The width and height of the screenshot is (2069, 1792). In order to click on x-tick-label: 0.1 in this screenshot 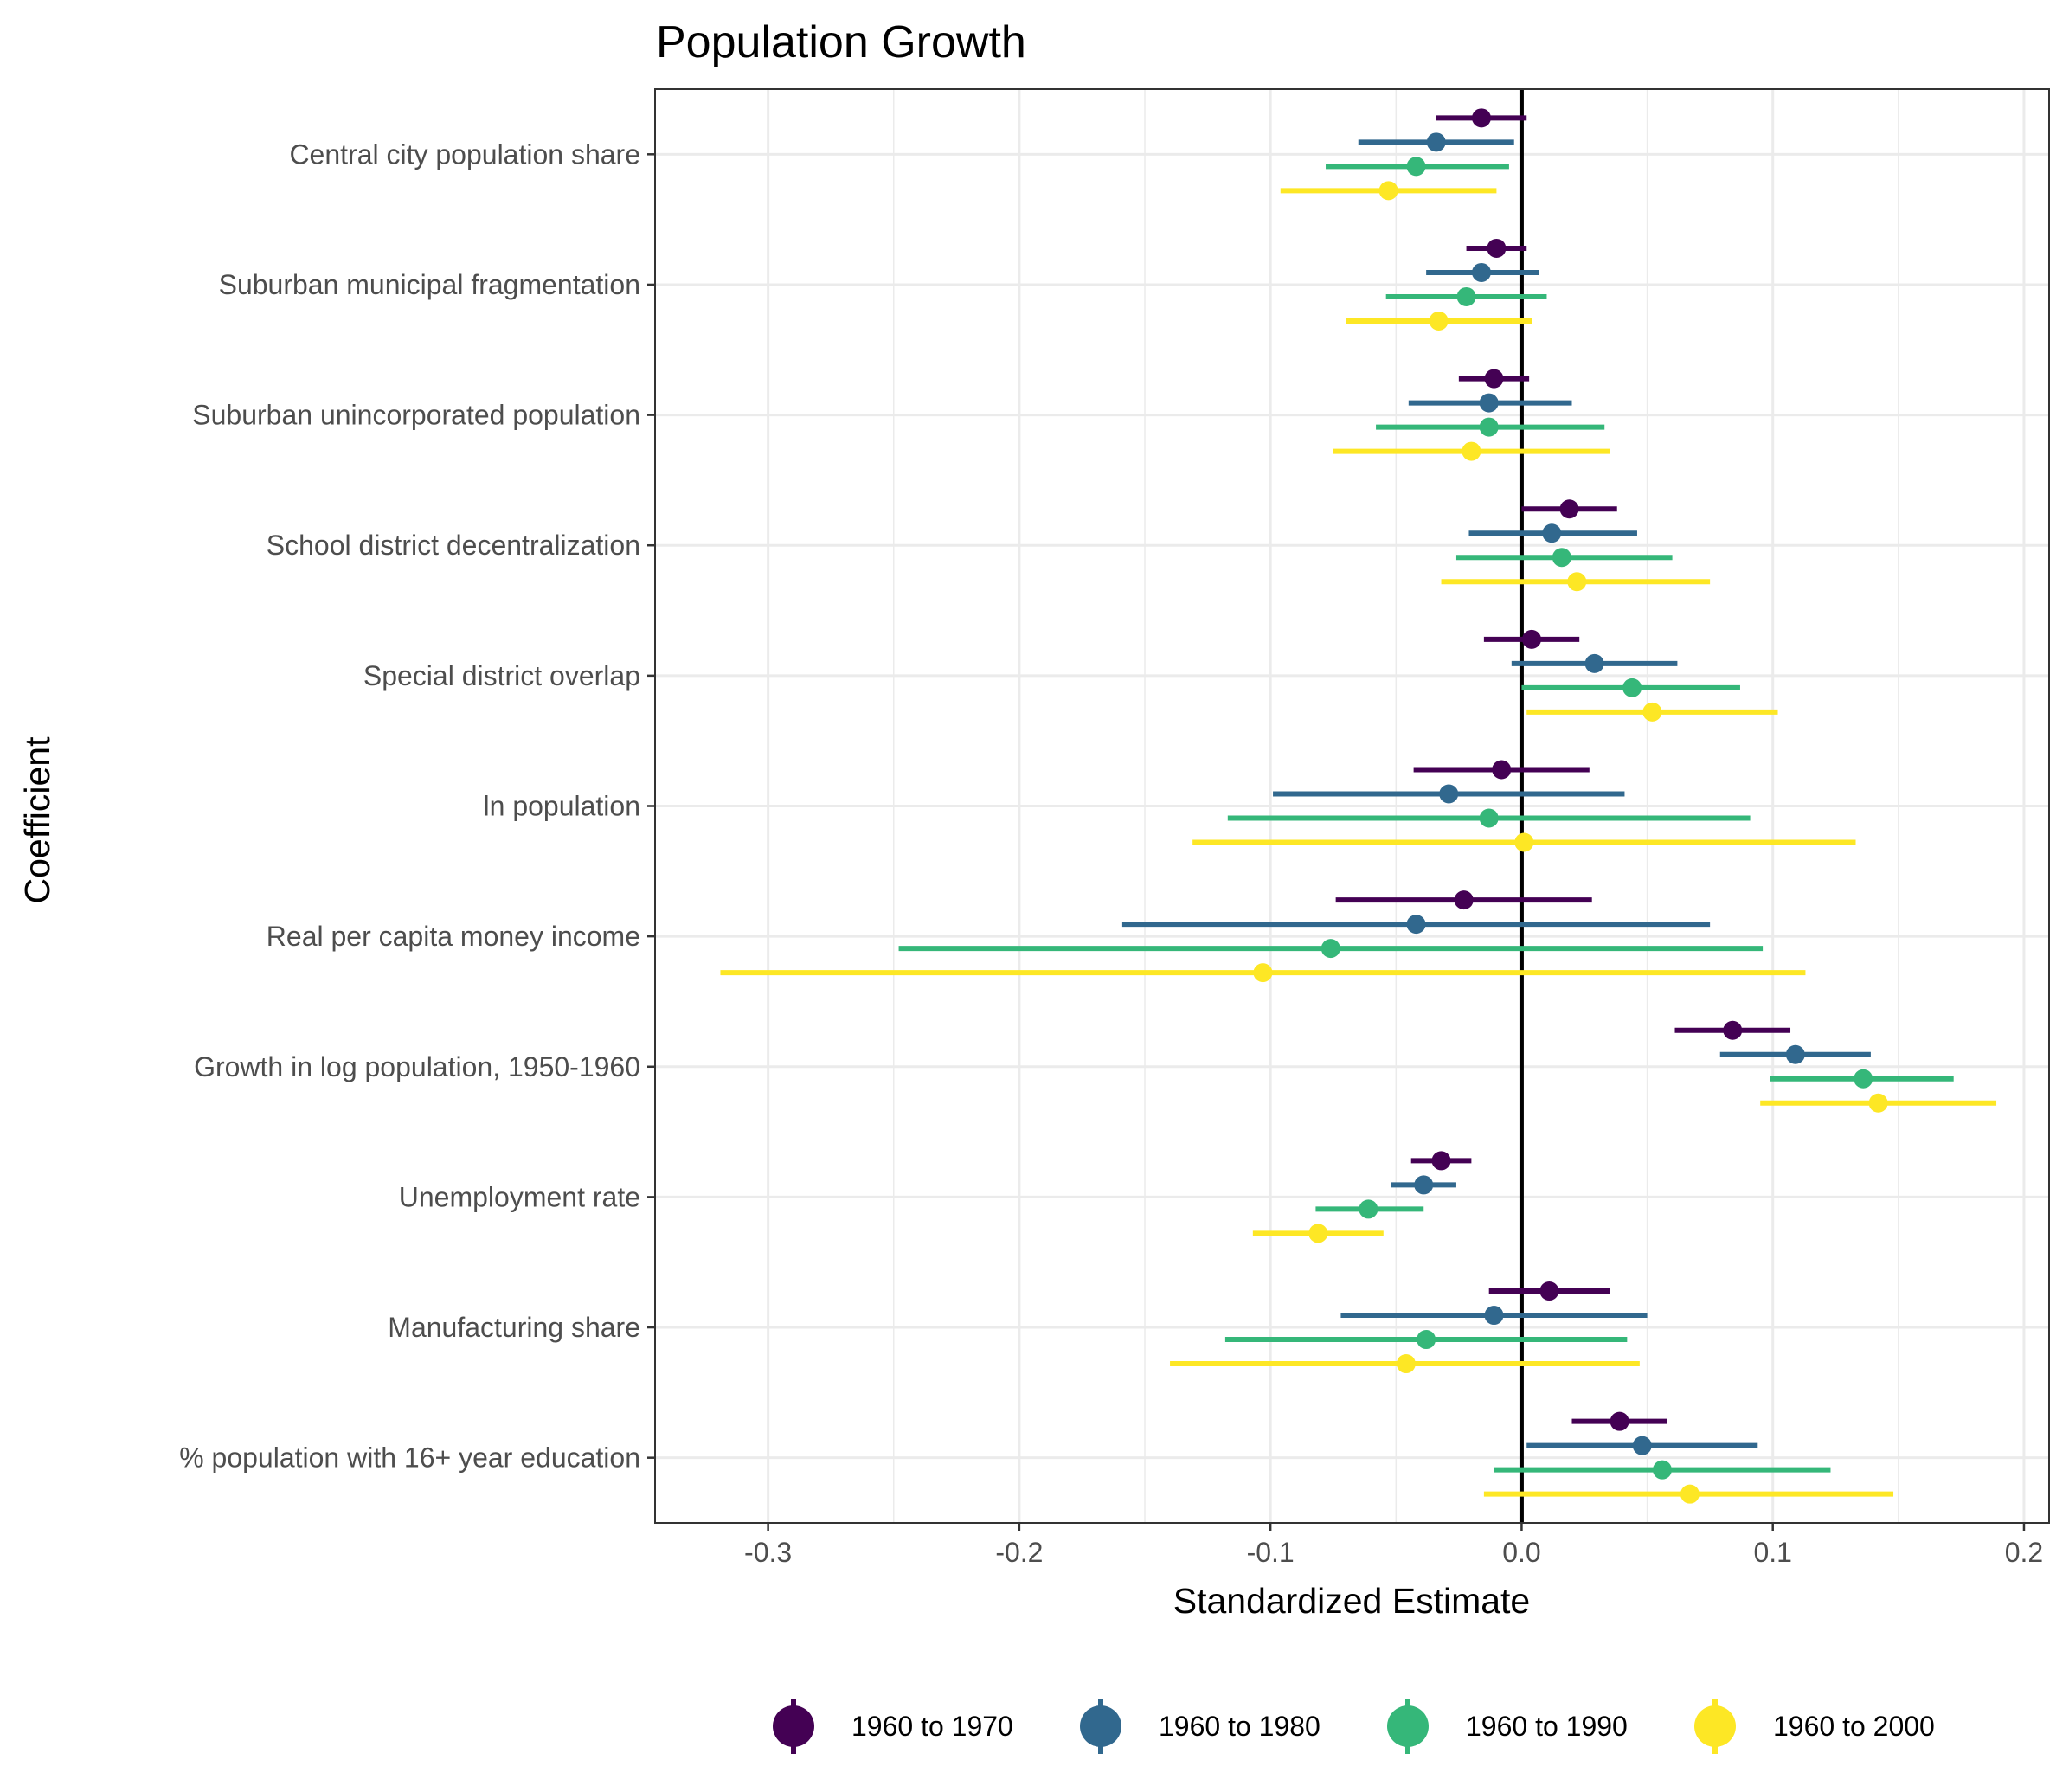, I will do `click(1772, 1552)`.